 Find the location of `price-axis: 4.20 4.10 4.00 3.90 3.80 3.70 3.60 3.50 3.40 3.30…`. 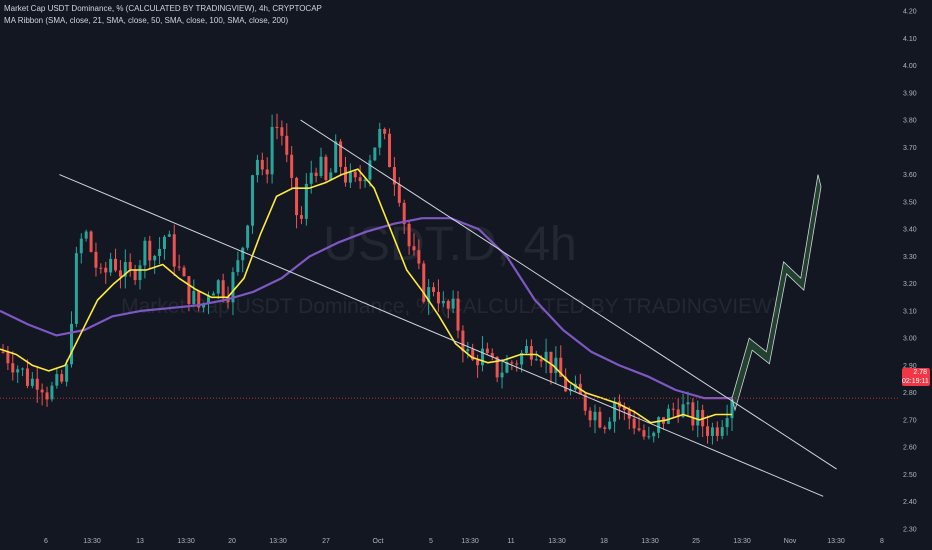

price-axis: 4.20 4.10 4.00 3.90 3.80 3.70 3.60 3.50 3.40 3.30… is located at coordinates (910, 271).